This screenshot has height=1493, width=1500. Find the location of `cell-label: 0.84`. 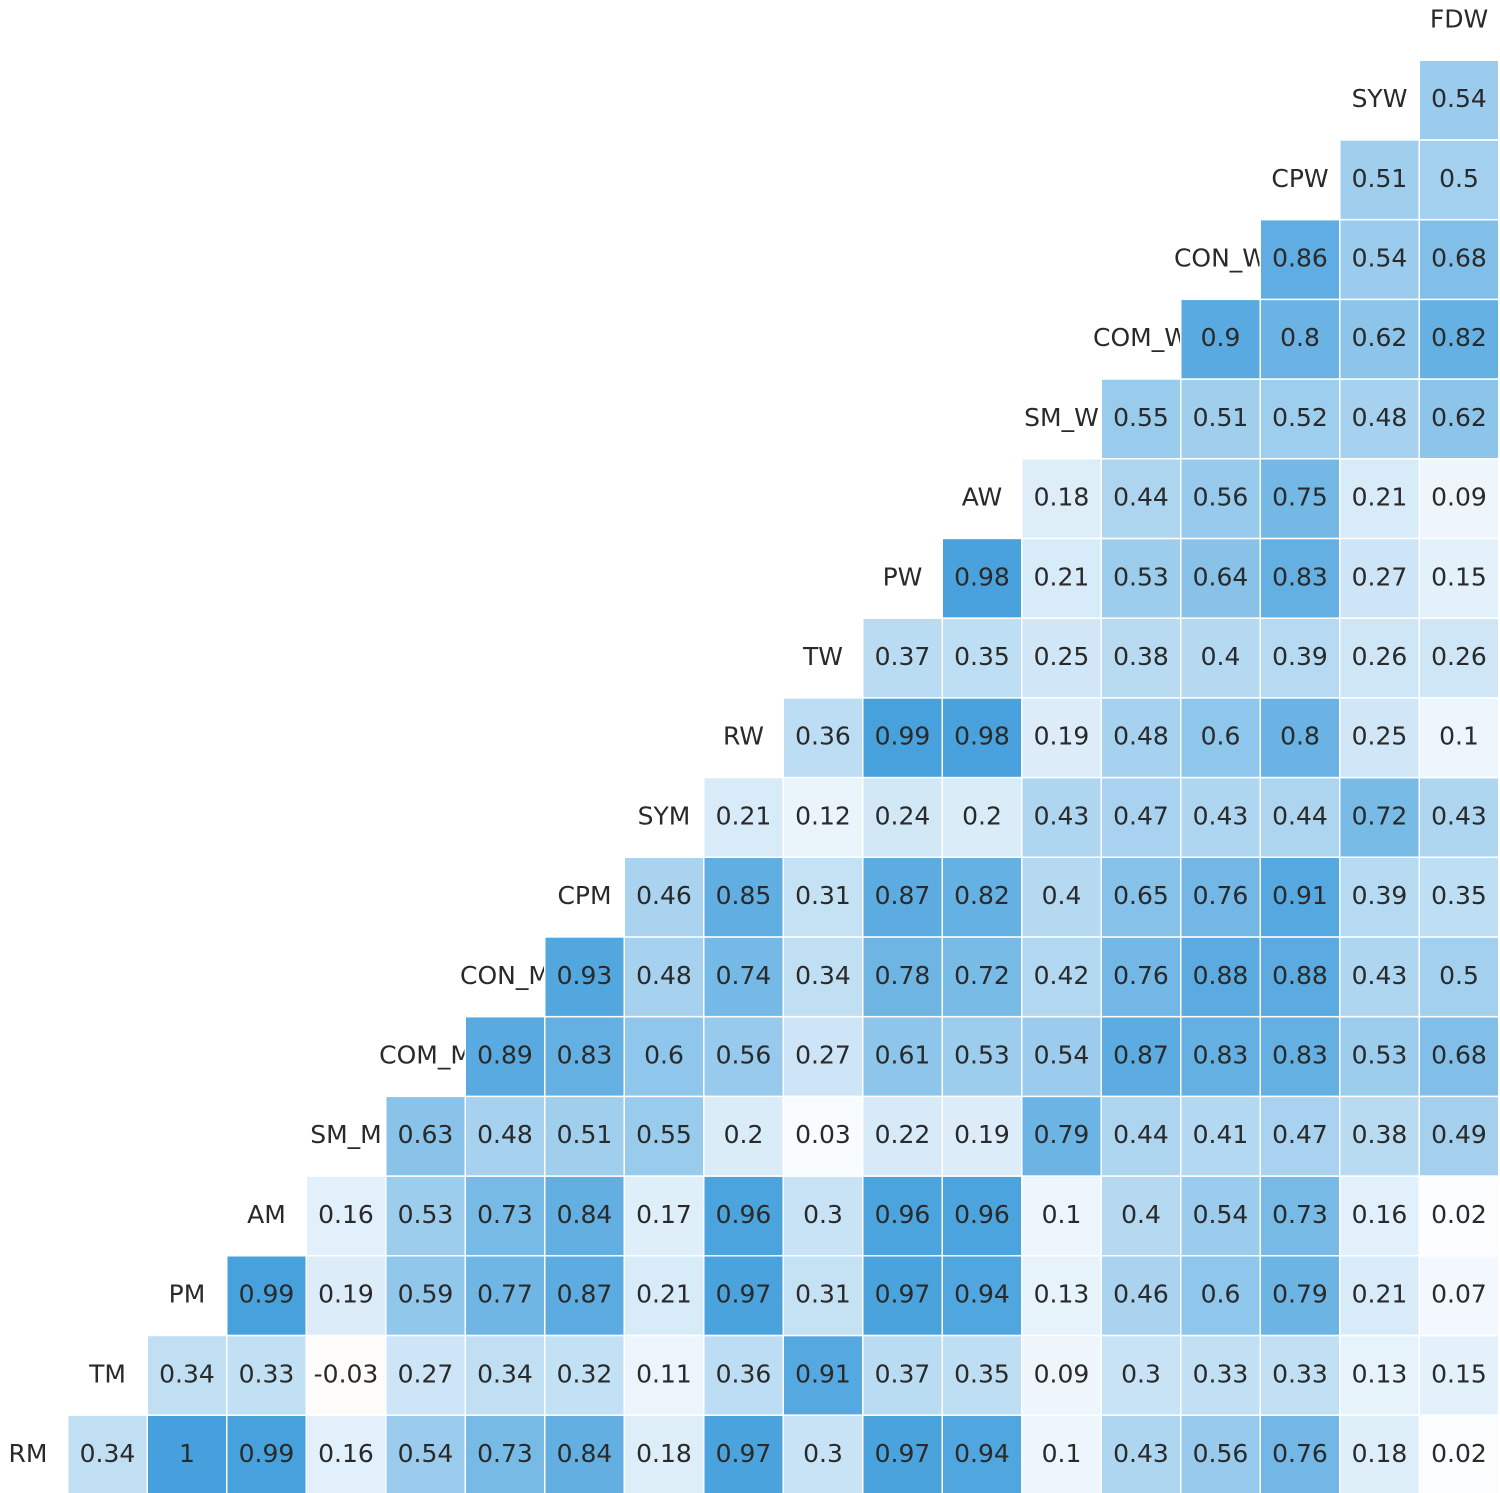

cell-label: 0.84 is located at coordinates (585, 1214).